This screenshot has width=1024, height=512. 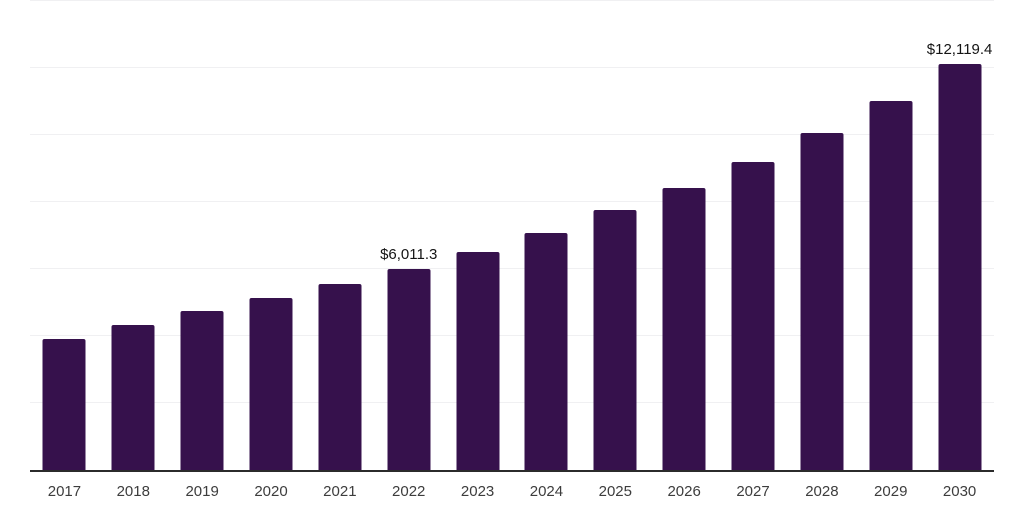 What do you see at coordinates (133, 397) in the screenshot?
I see `bar-2018` at bounding box center [133, 397].